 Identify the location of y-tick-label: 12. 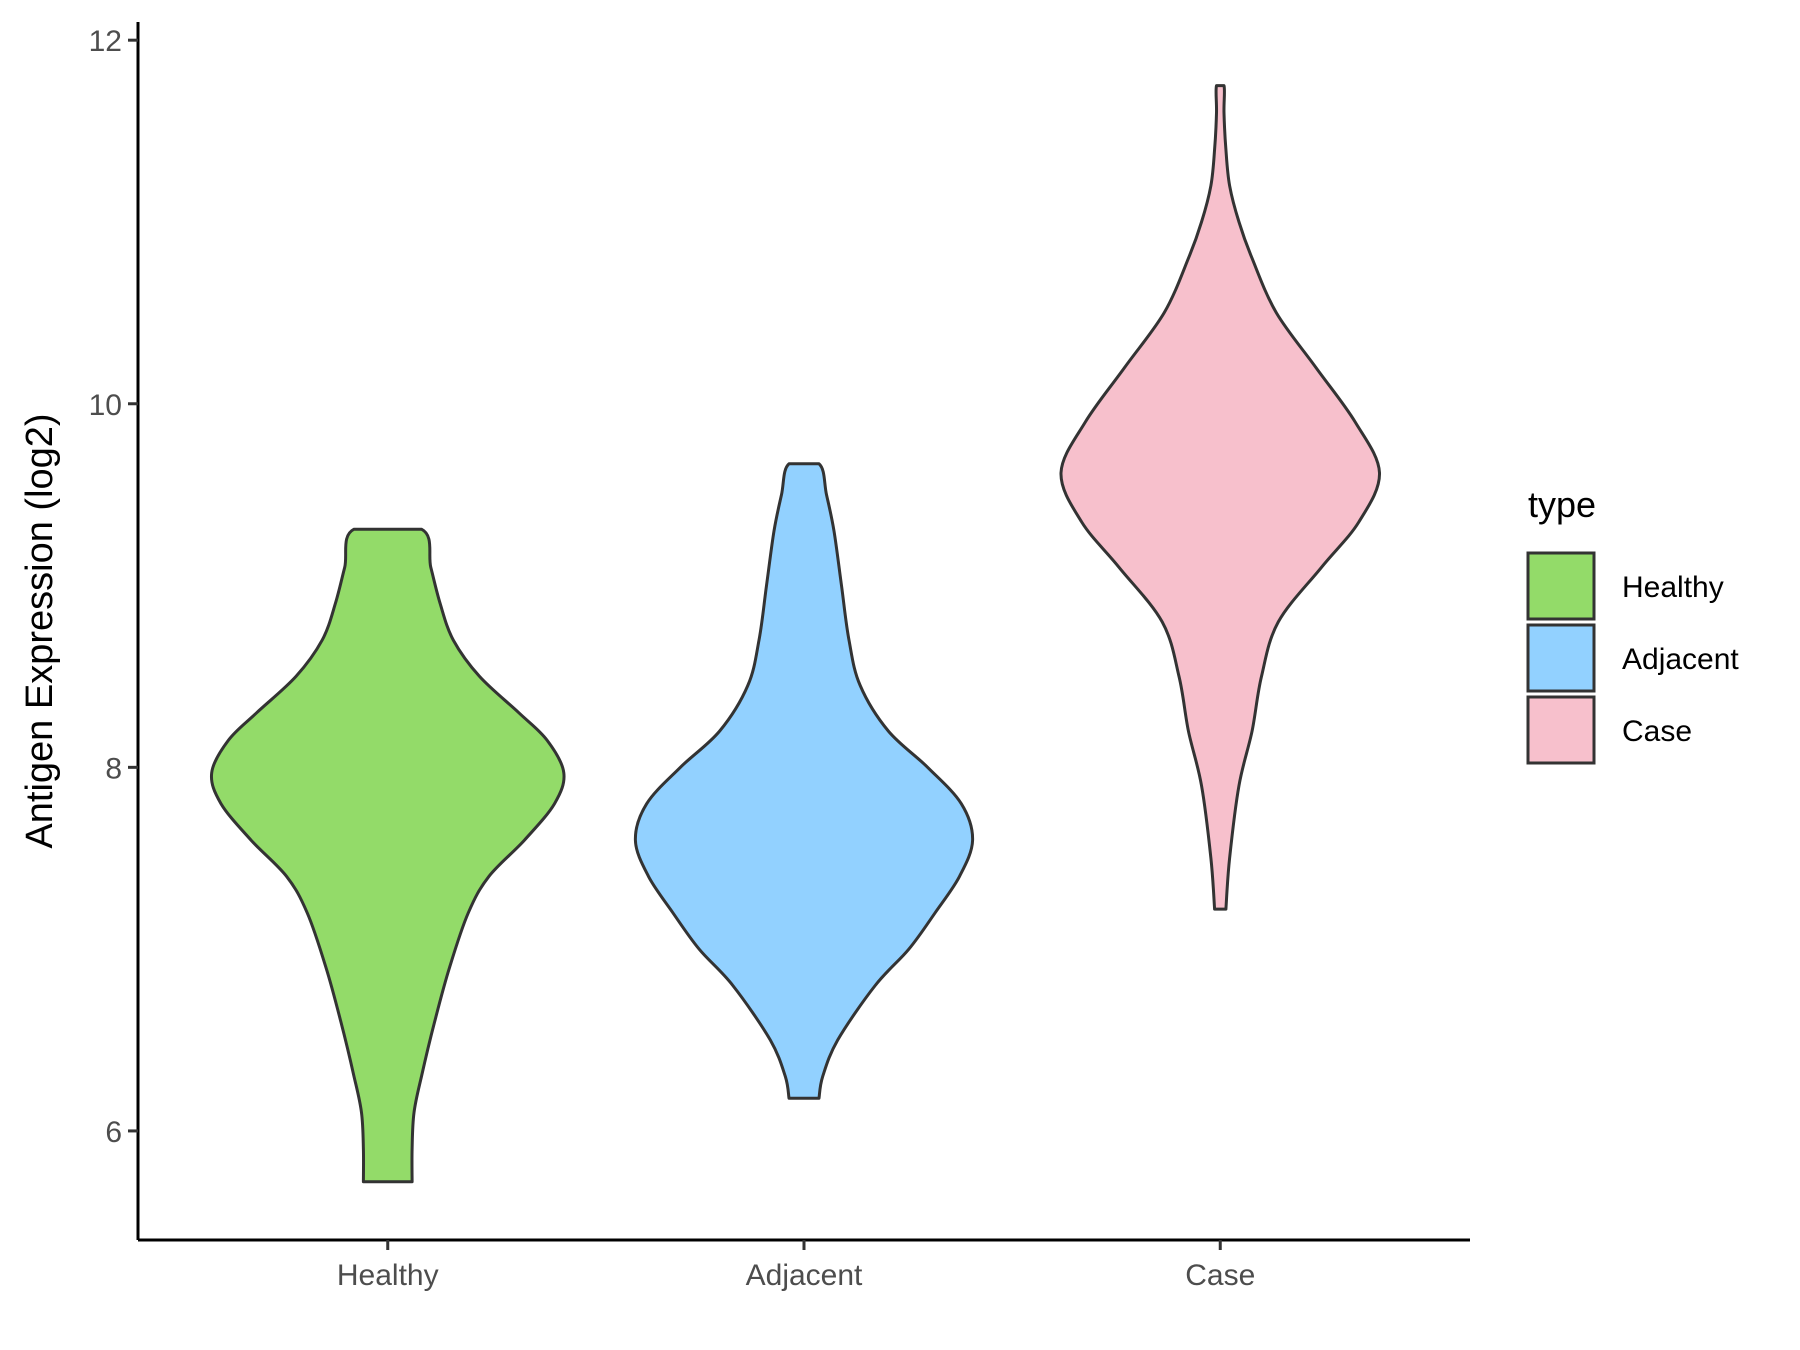
(105, 41).